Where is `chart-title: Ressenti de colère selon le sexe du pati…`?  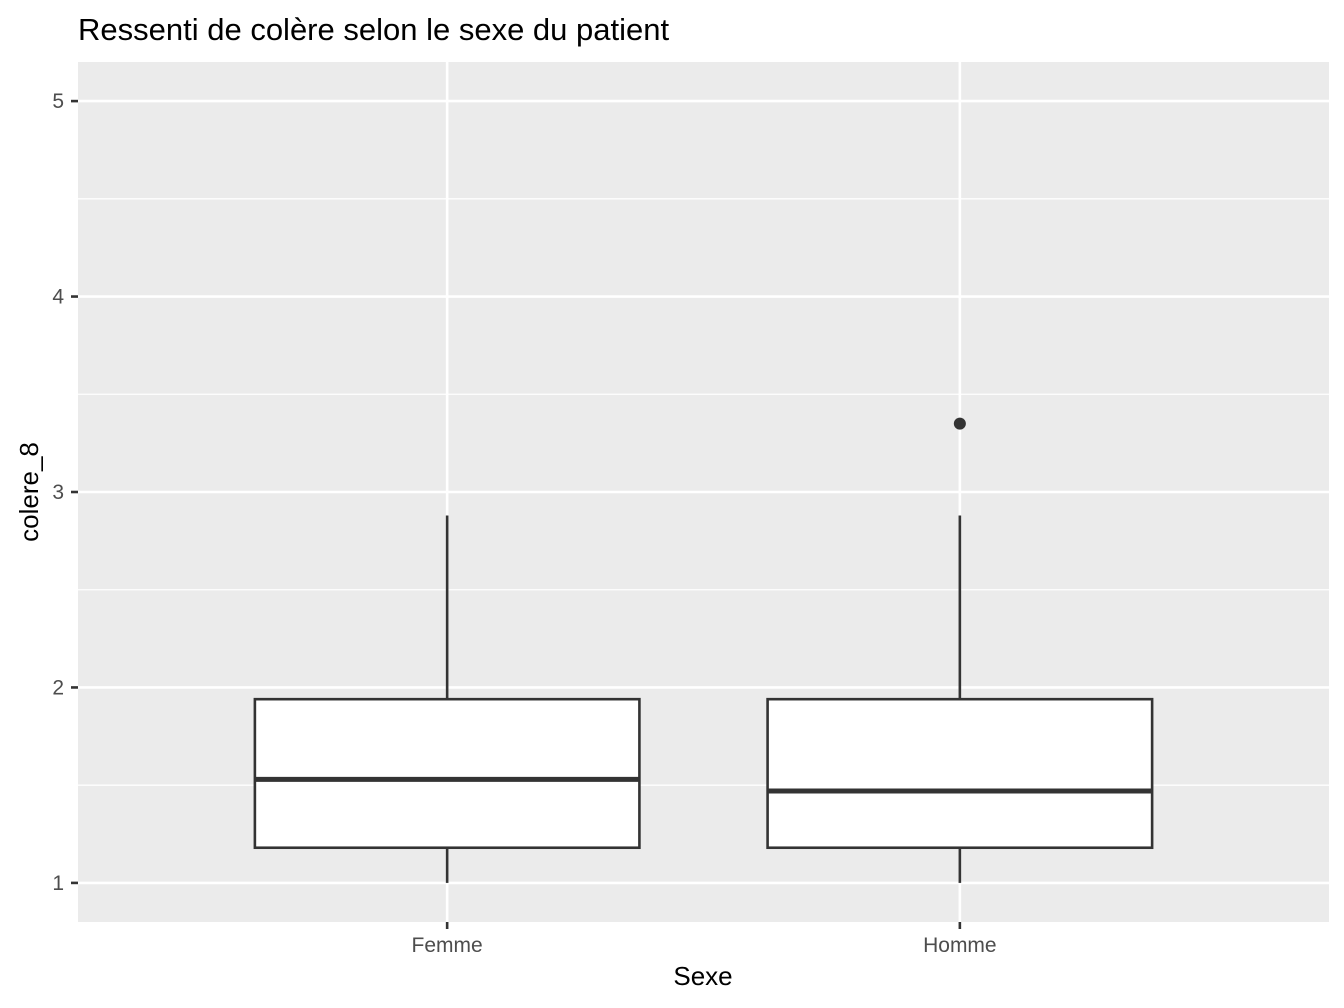
chart-title: Ressenti de colère selon le sexe du pati… is located at coordinates (373, 29).